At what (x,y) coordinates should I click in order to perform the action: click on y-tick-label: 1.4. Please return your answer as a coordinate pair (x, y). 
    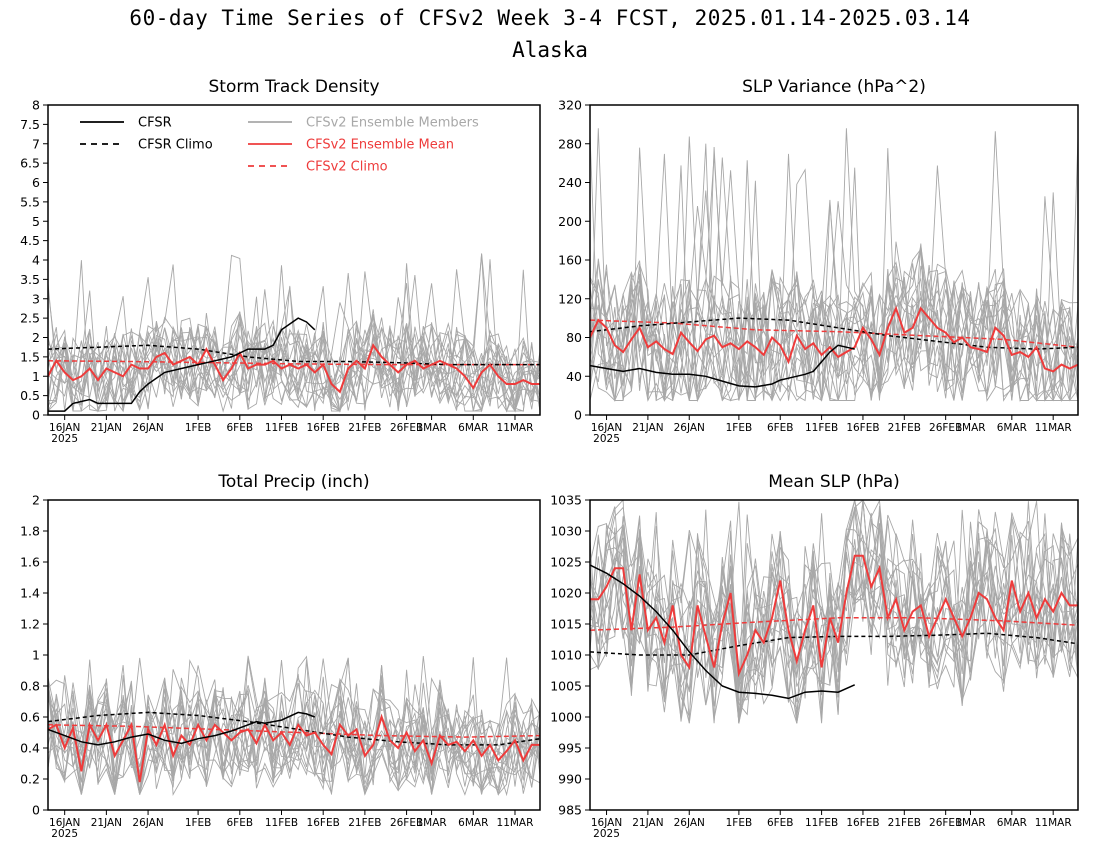
    Looking at the image, I should click on (30, 593).